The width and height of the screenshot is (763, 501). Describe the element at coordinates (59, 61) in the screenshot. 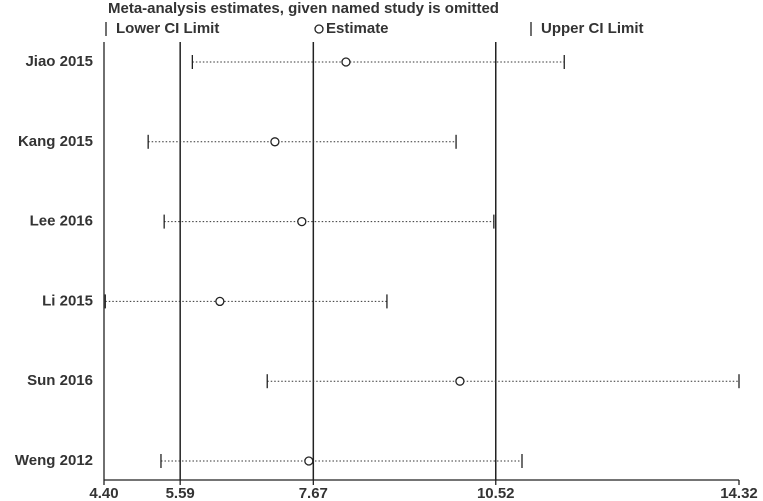

I see `y-tick-label: Jiao 2015` at that location.